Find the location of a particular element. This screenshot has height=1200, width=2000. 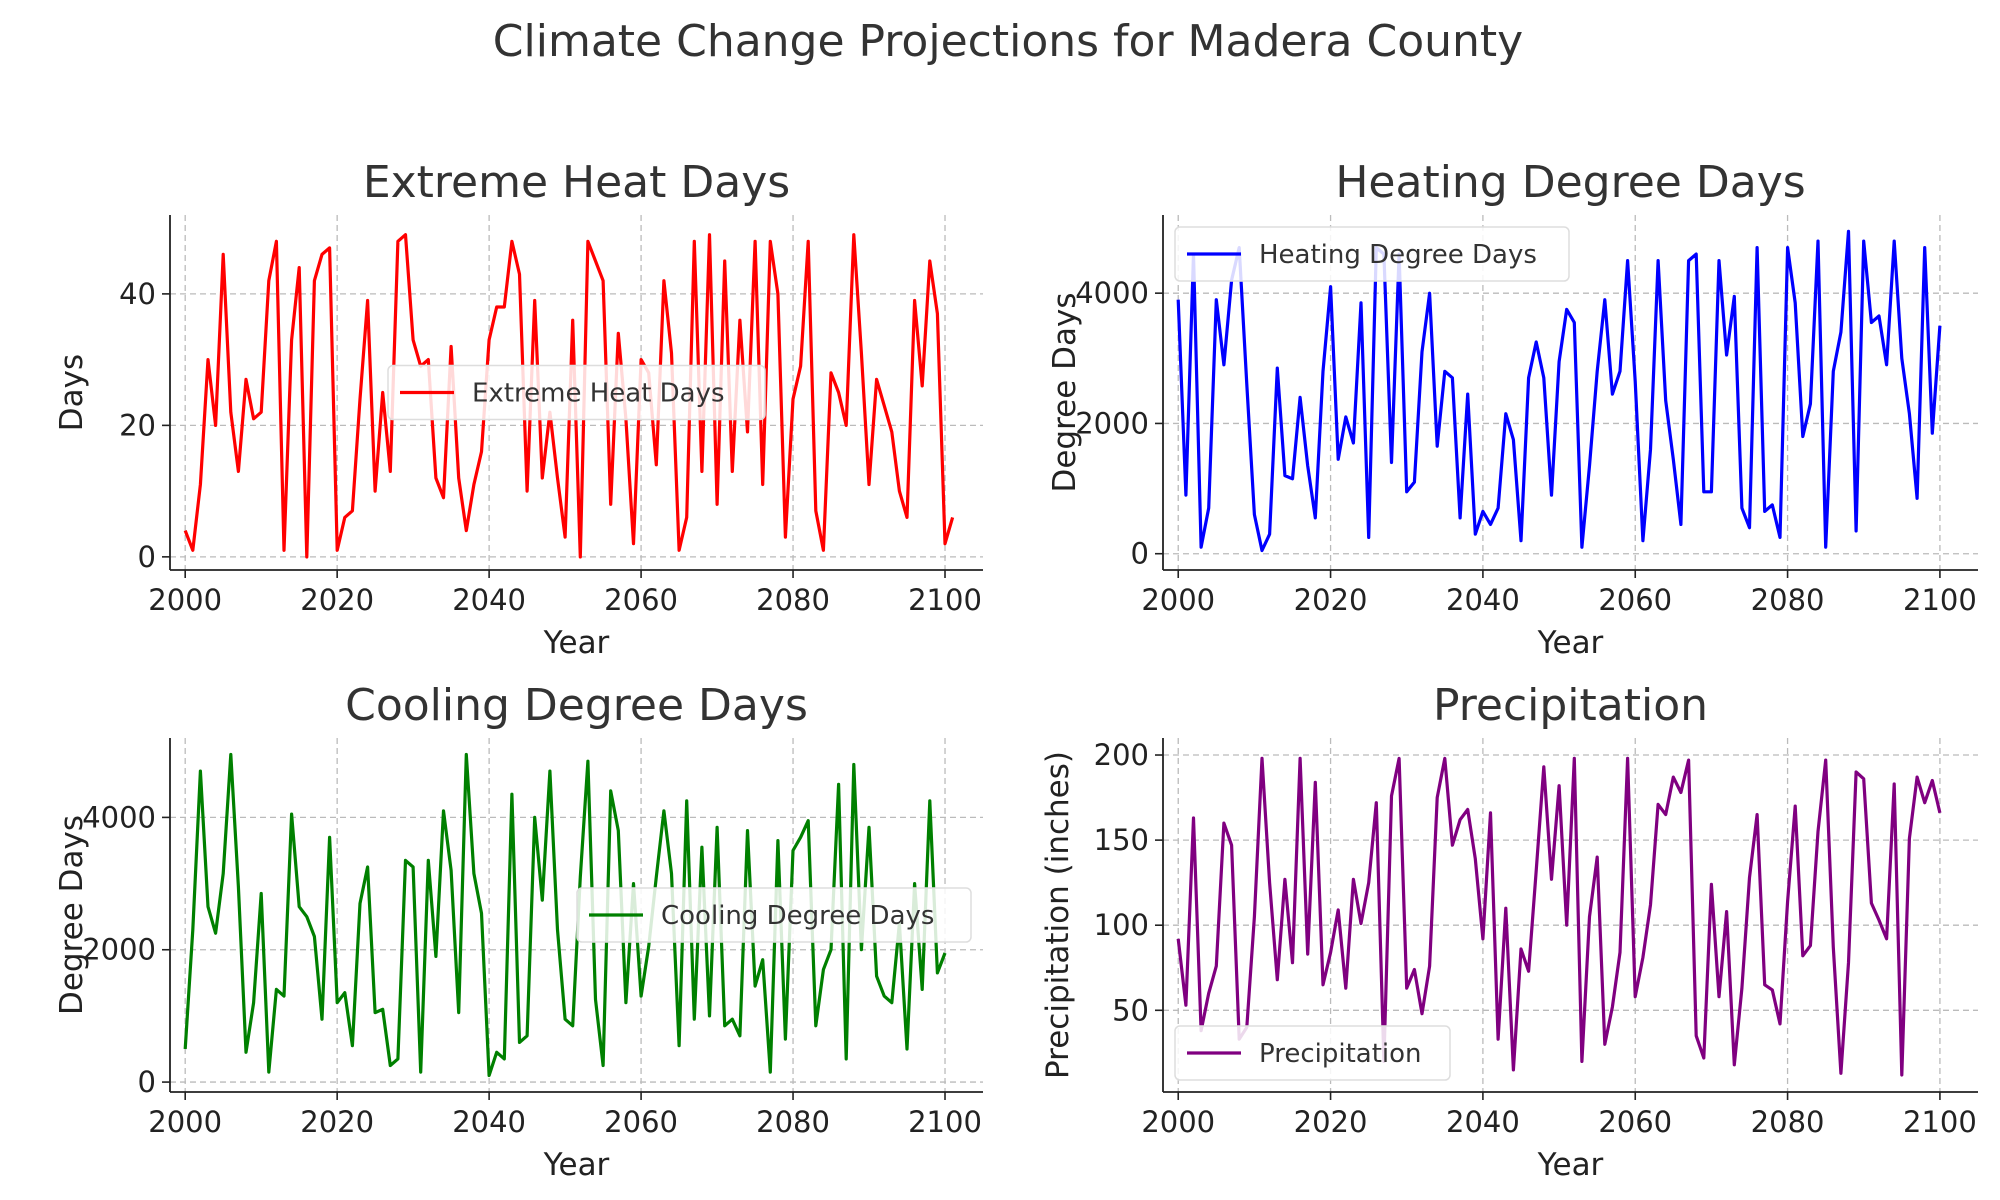

legend: Precipitation is located at coordinates (1312, 1053).